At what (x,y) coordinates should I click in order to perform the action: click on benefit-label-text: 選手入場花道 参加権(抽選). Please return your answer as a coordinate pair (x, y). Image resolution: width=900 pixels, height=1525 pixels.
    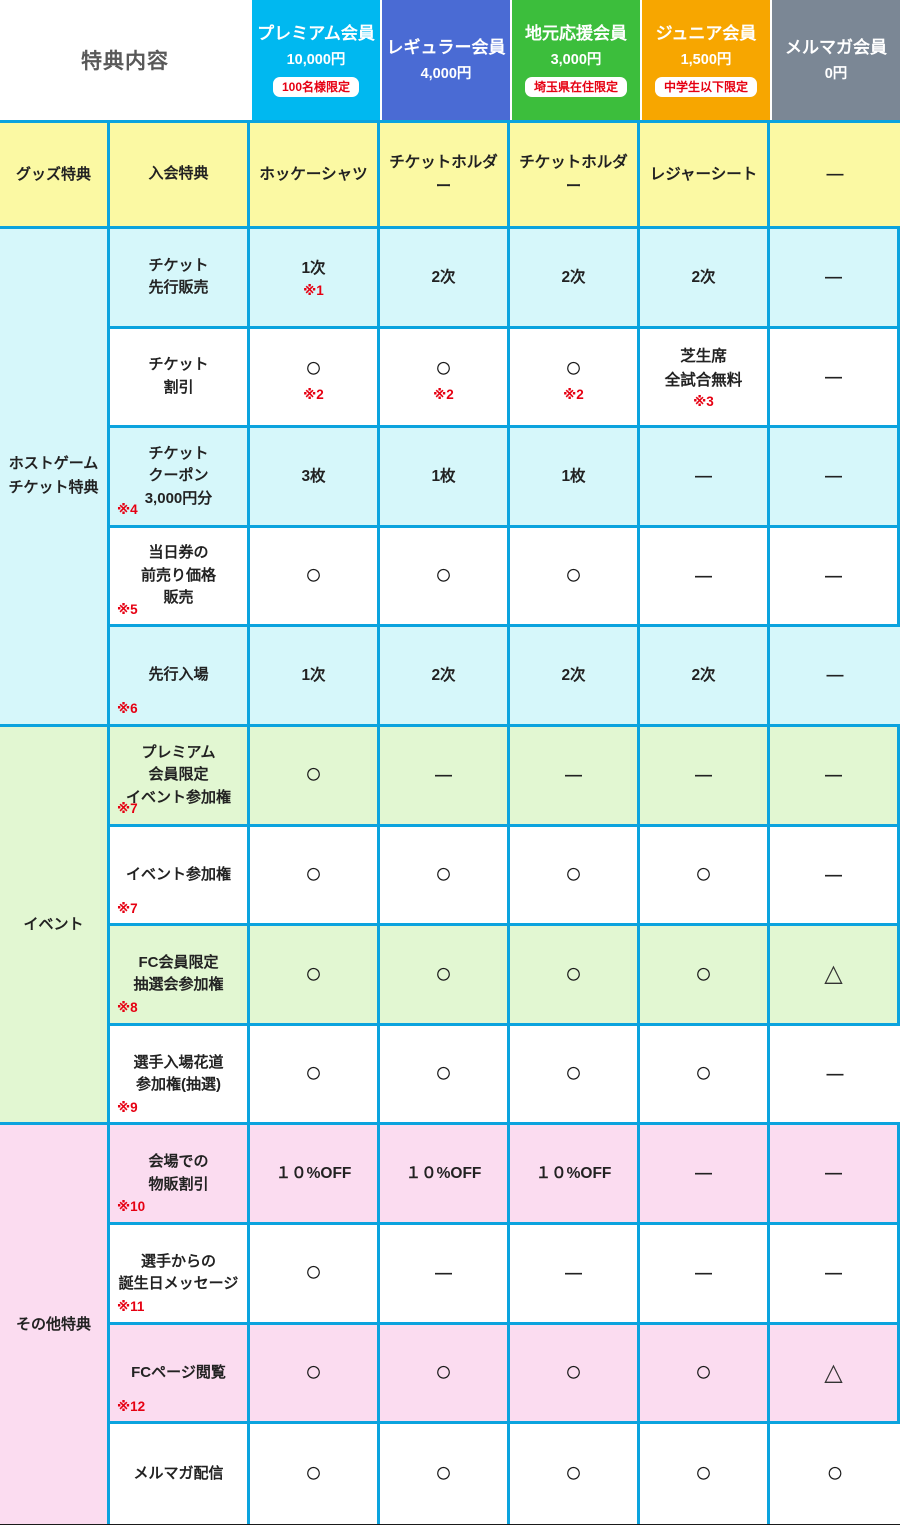
    Looking at the image, I should click on (178, 1073).